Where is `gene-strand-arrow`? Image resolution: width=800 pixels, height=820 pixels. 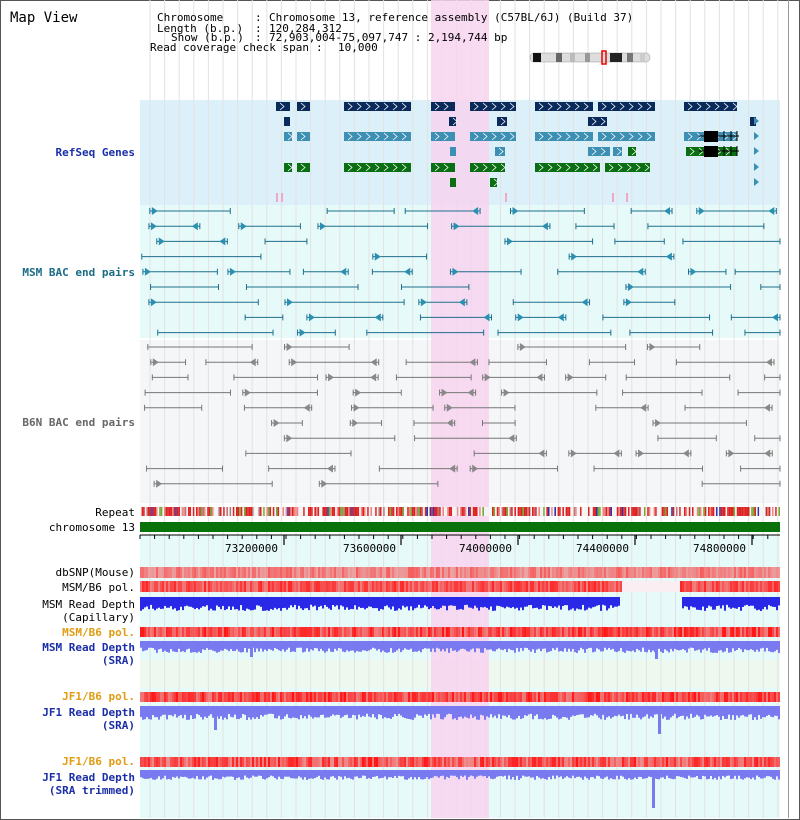
gene-strand-arrow is located at coordinates (586, 167).